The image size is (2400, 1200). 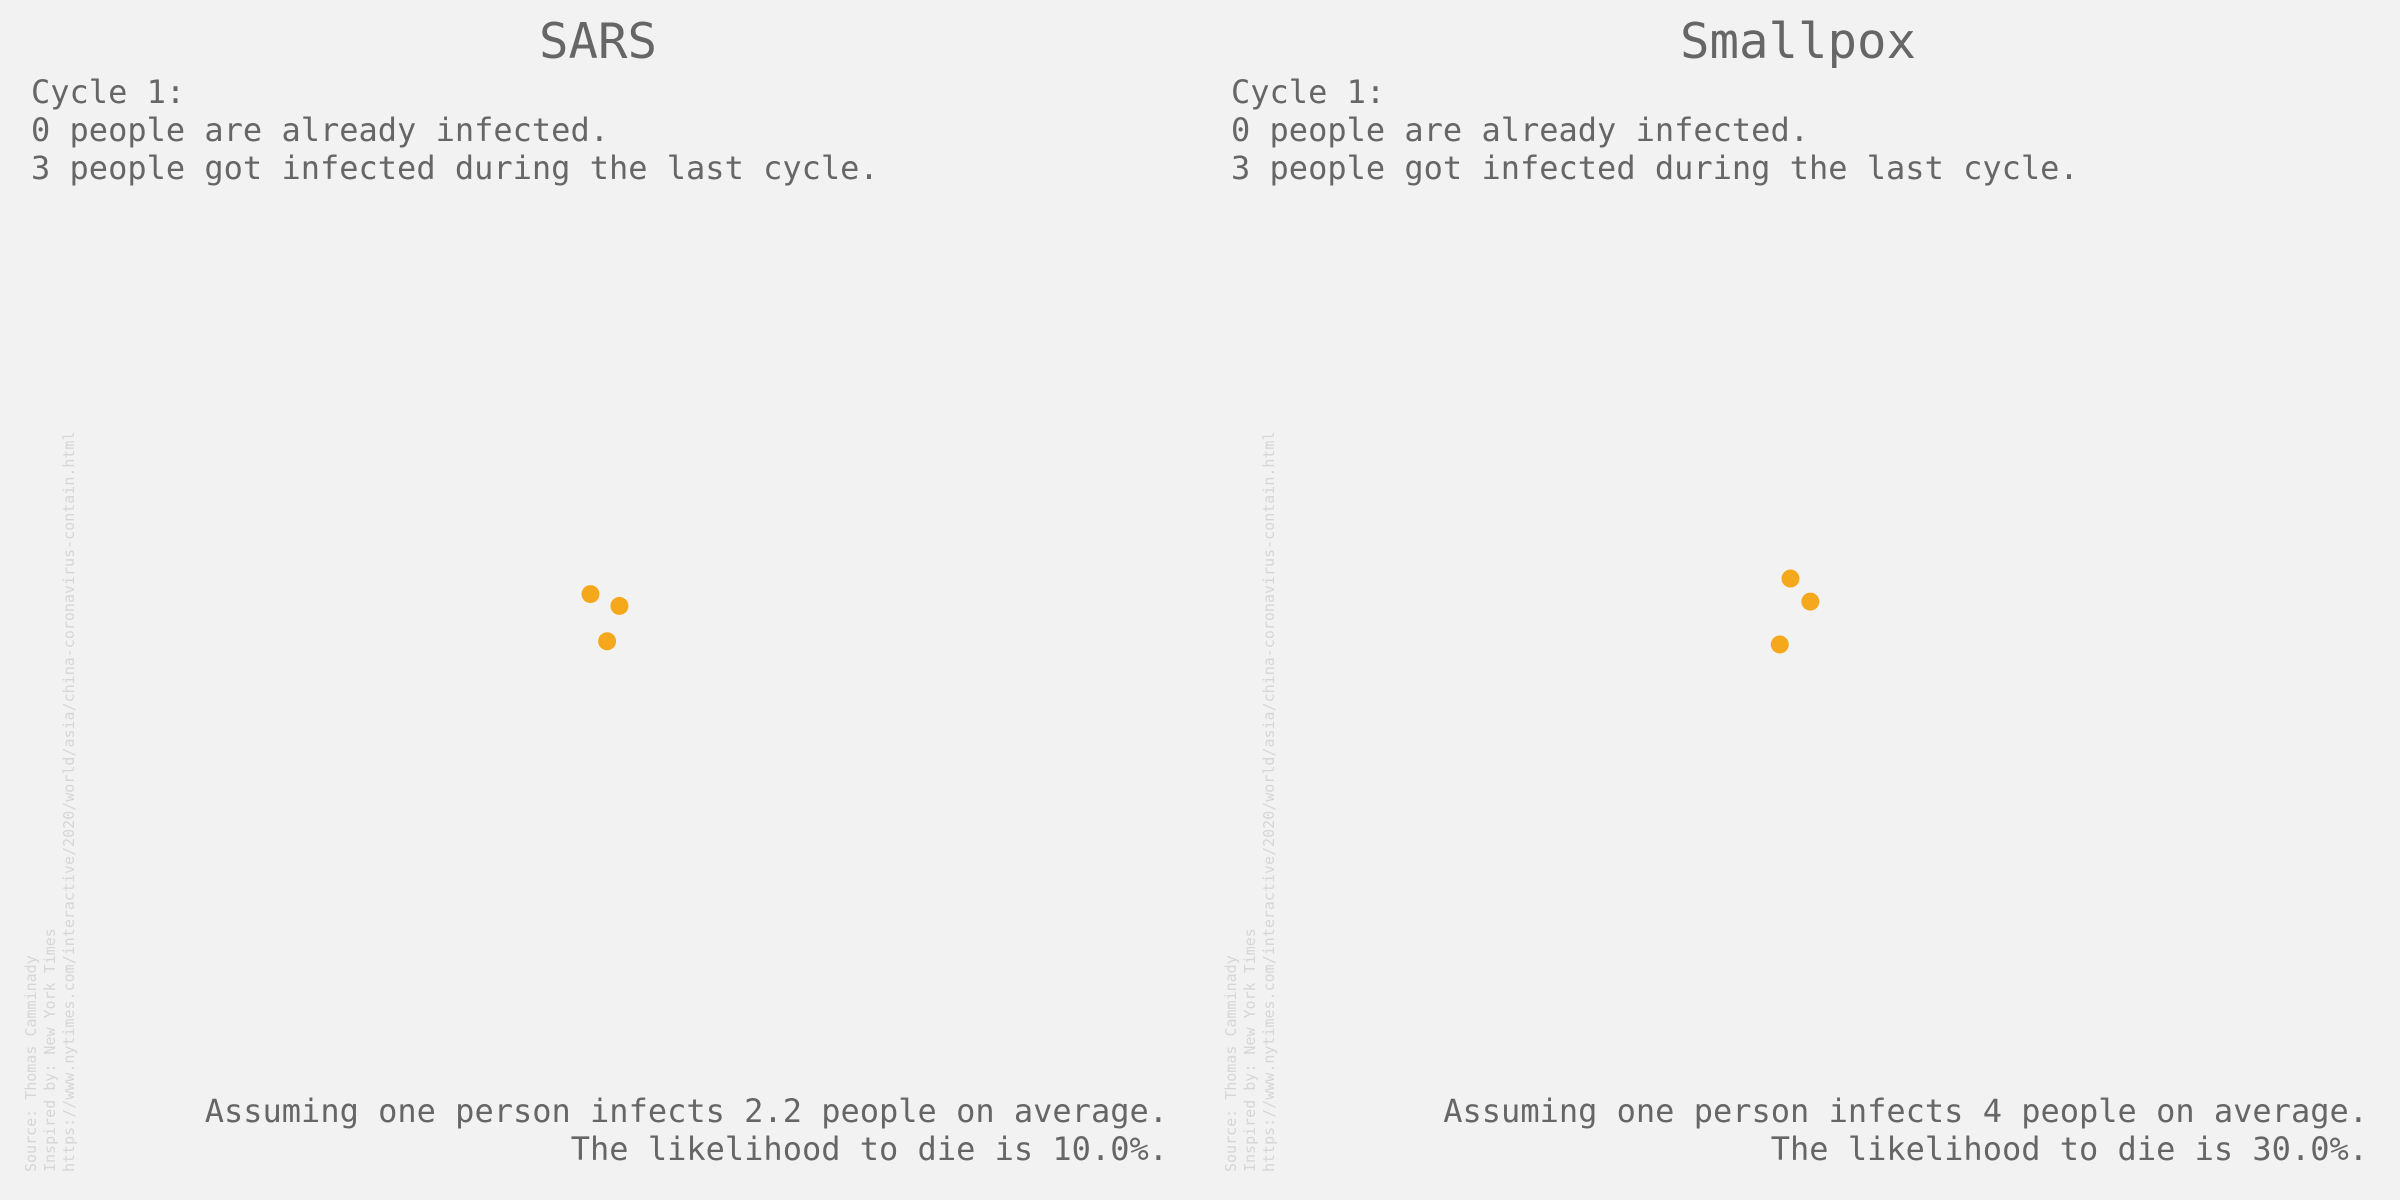 I want to click on panel-title: Smallpox, so click(x=1798, y=41).